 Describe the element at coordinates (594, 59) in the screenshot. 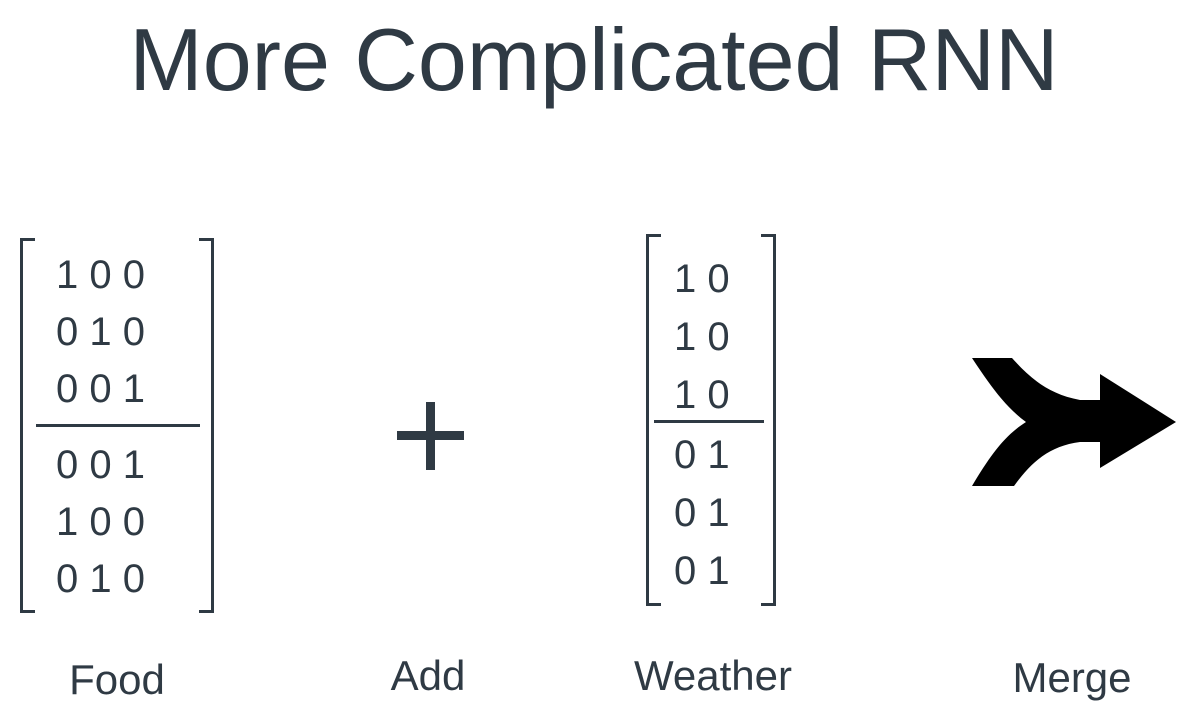

I see `slide-title: More Complicated RNN` at that location.